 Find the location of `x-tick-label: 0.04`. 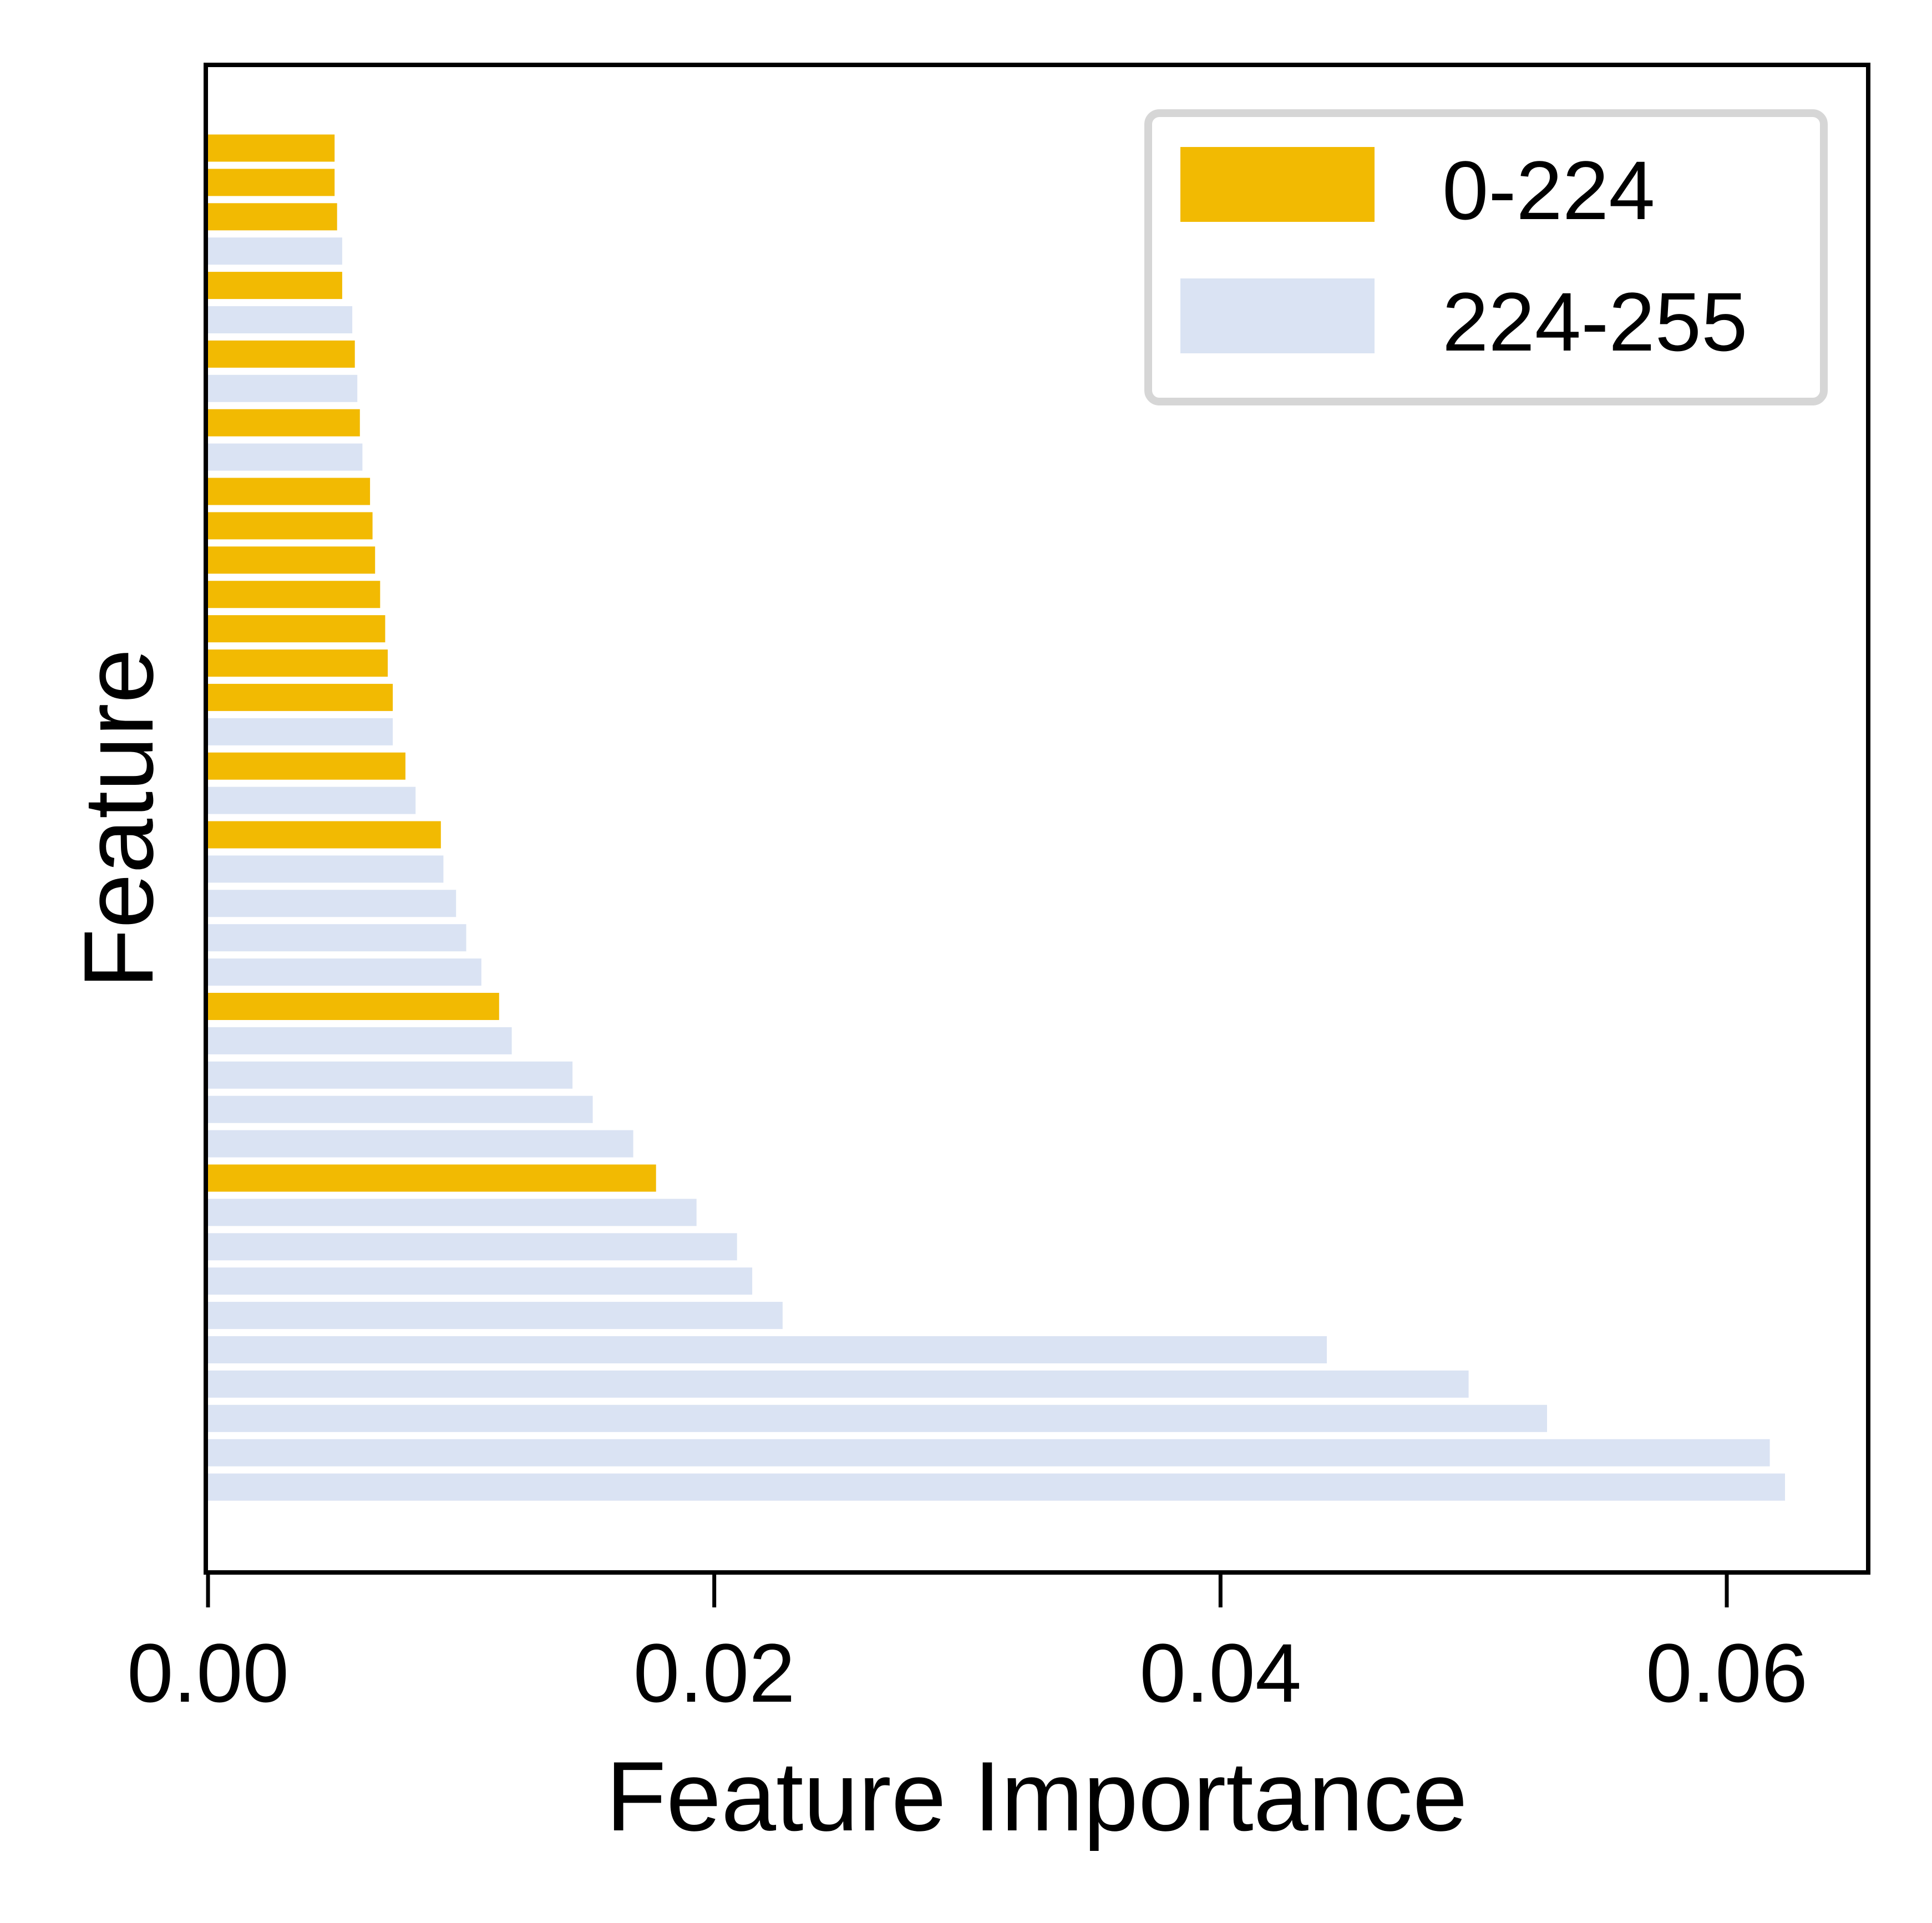

x-tick-label: 0.04 is located at coordinates (1220, 1672).